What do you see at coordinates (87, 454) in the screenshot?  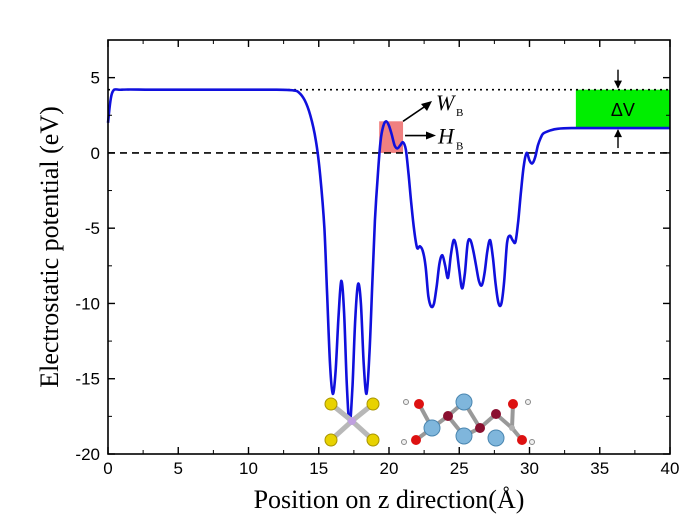 I see `y-tick-label: -20` at bounding box center [87, 454].